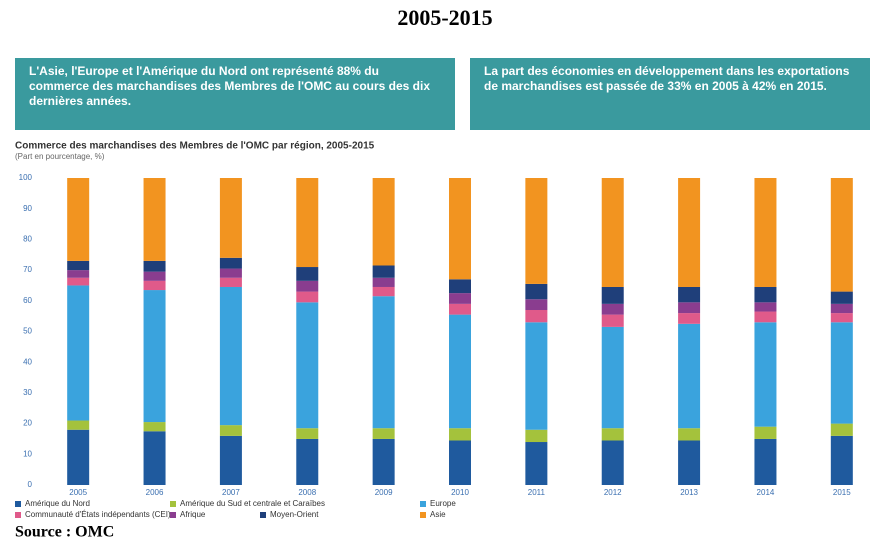  I want to click on y-tick-label: 80, so click(27, 239).